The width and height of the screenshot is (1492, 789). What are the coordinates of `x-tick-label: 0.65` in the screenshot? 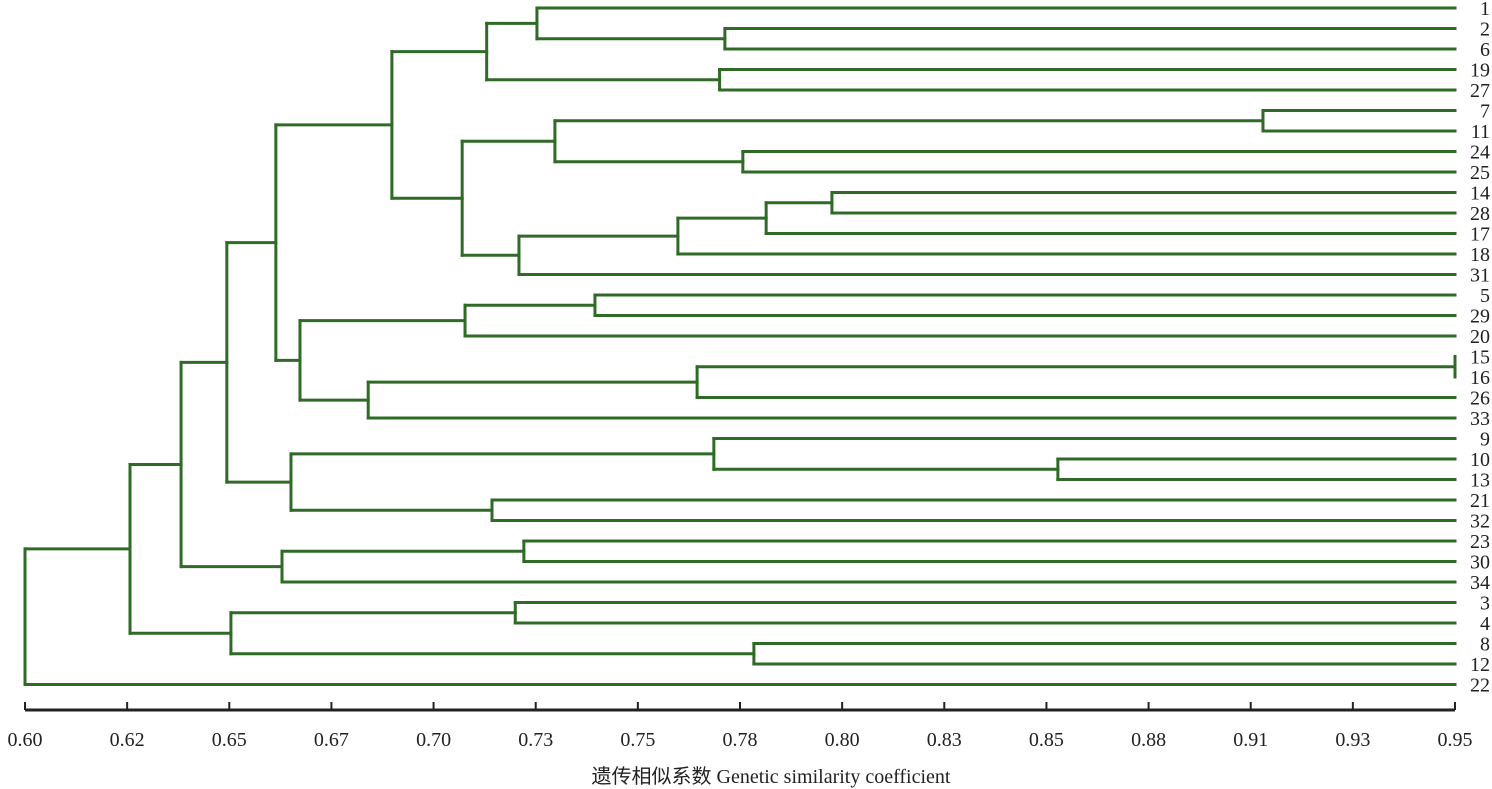 It's located at (229, 740).